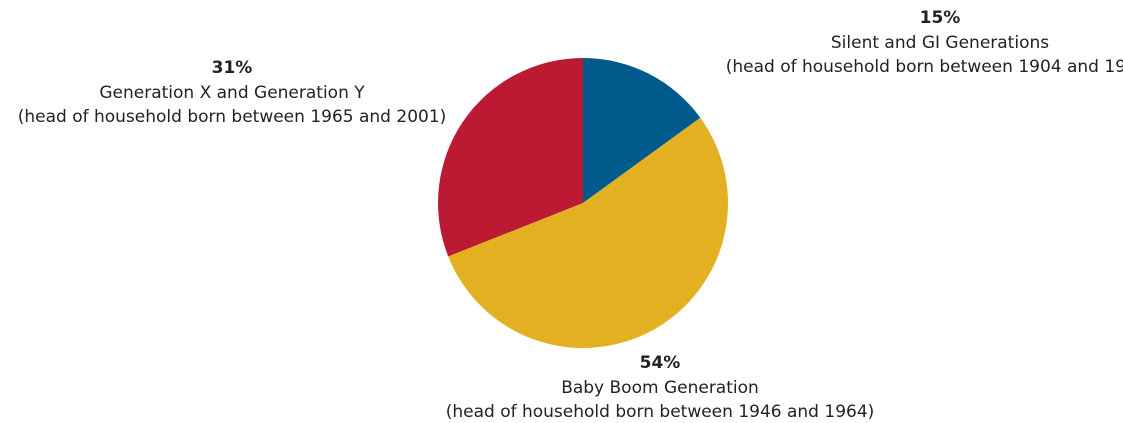  I want to click on slice-value-label: 15%, so click(940, 18).